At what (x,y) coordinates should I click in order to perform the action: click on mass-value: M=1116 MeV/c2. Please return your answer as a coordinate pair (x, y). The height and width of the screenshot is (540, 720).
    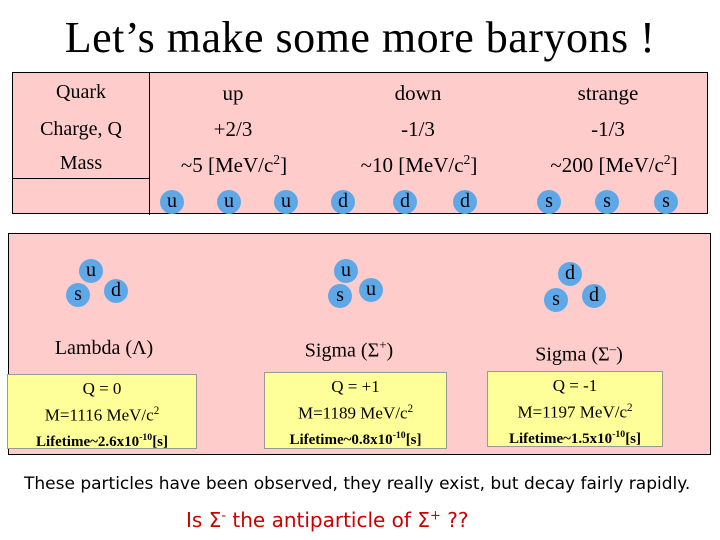
    Looking at the image, I should click on (102, 415).